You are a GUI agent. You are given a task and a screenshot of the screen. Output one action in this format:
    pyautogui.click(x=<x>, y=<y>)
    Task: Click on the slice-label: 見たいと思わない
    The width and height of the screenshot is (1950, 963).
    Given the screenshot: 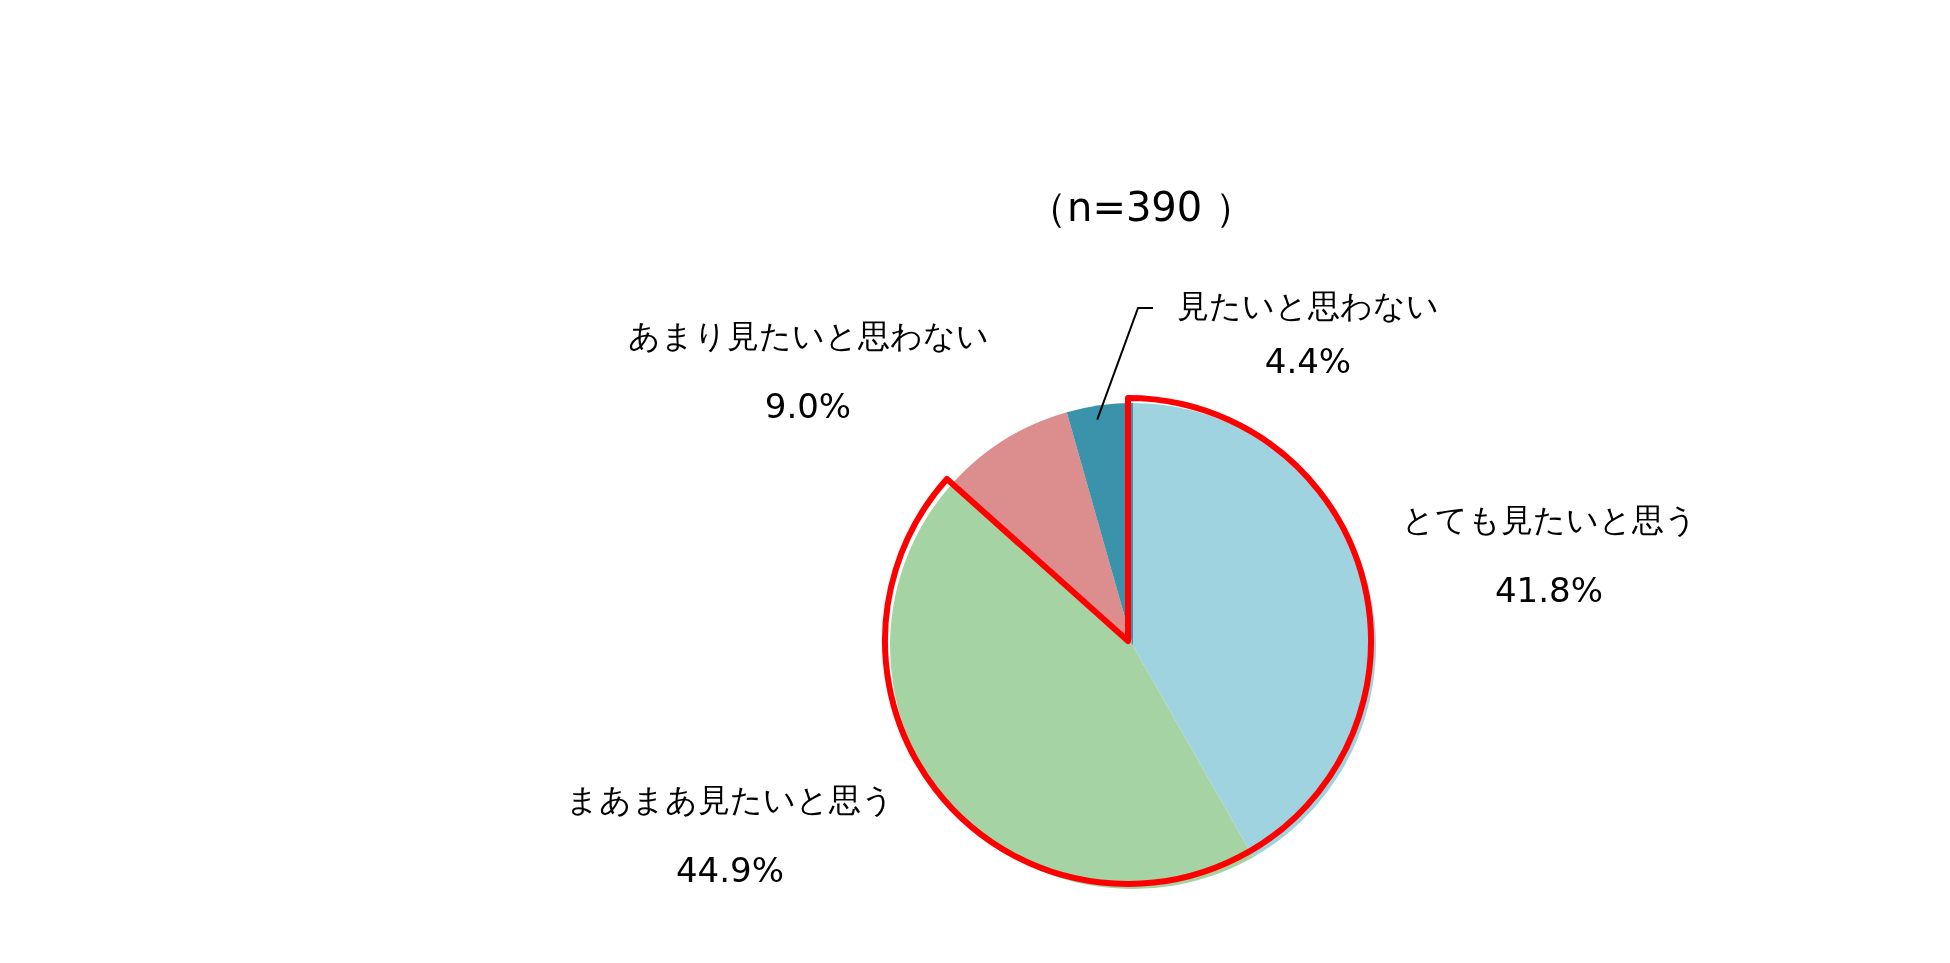 What is the action you would take?
    pyautogui.click(x=1308, y=306)
    